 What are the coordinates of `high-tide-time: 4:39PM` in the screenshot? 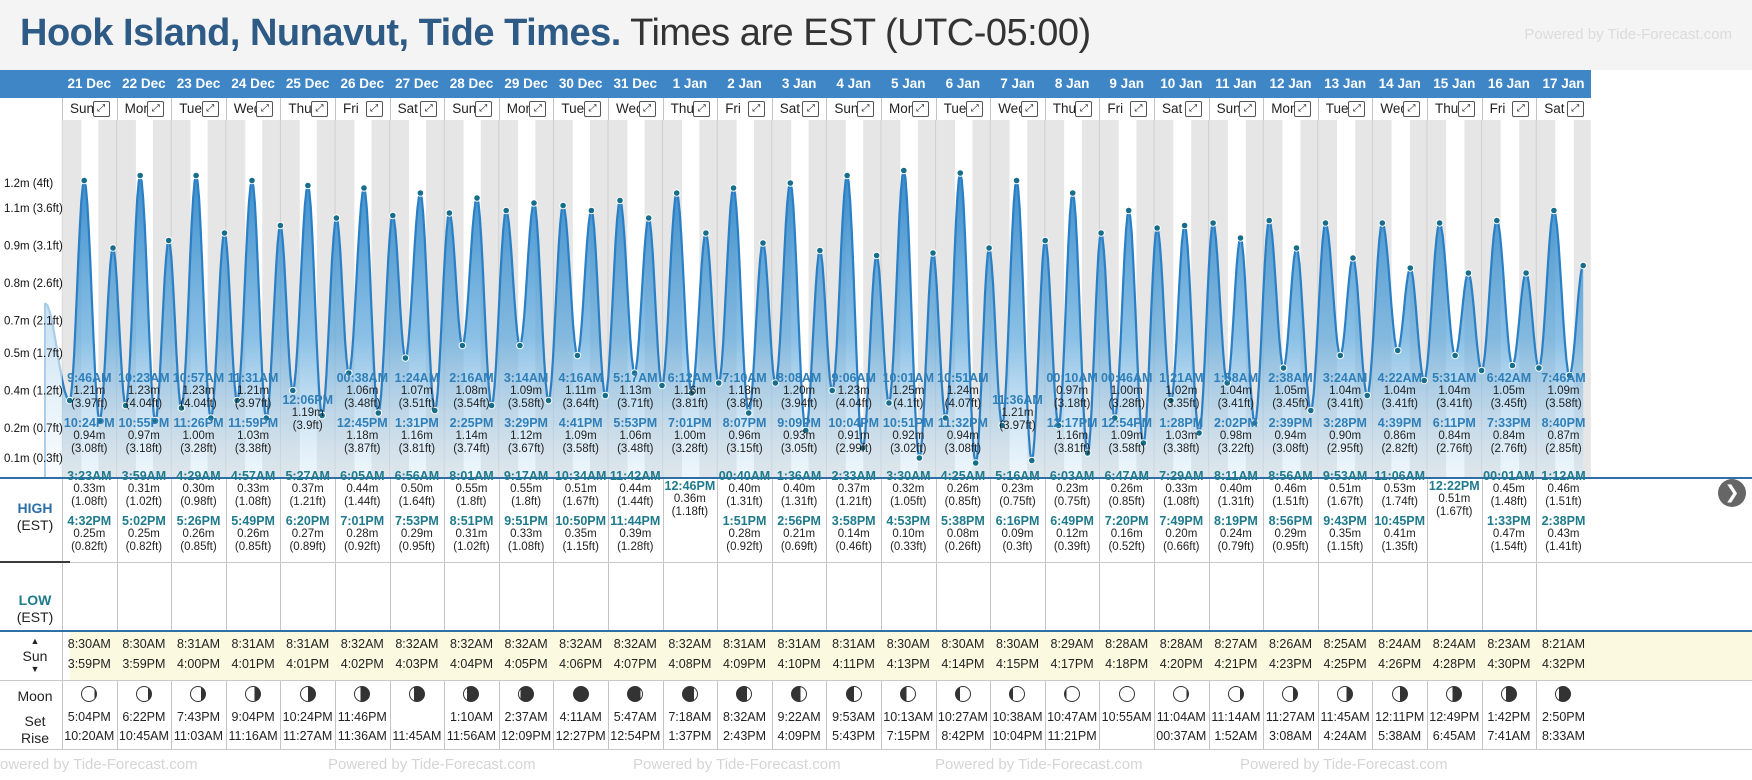 It's located at (1399, 423).